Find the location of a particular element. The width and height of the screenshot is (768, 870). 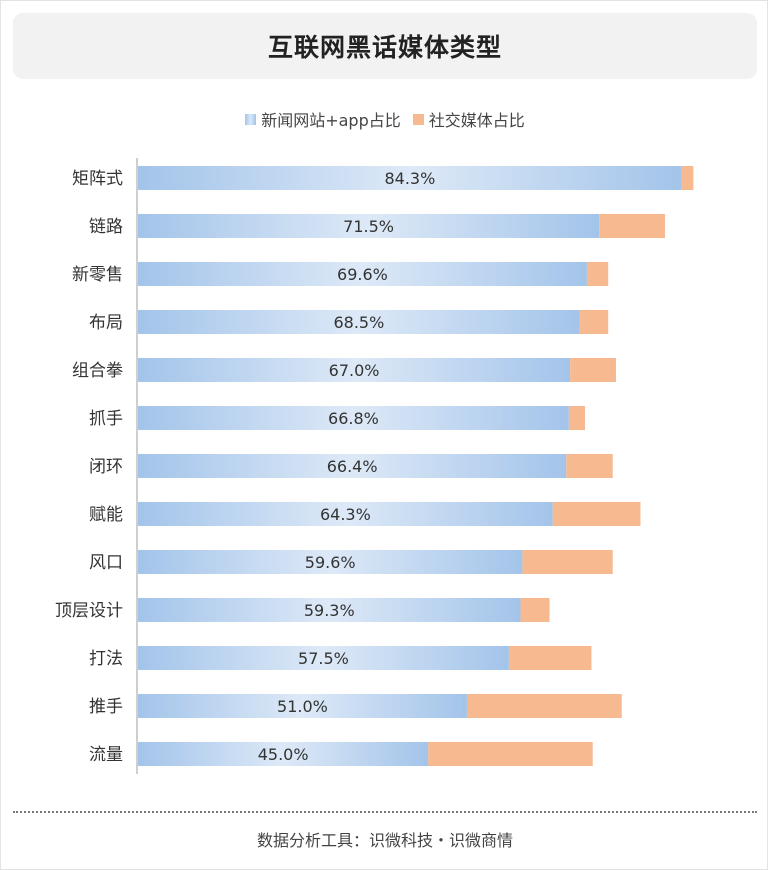

data-label-news: 71.5% is located at coordinates (368, 226).